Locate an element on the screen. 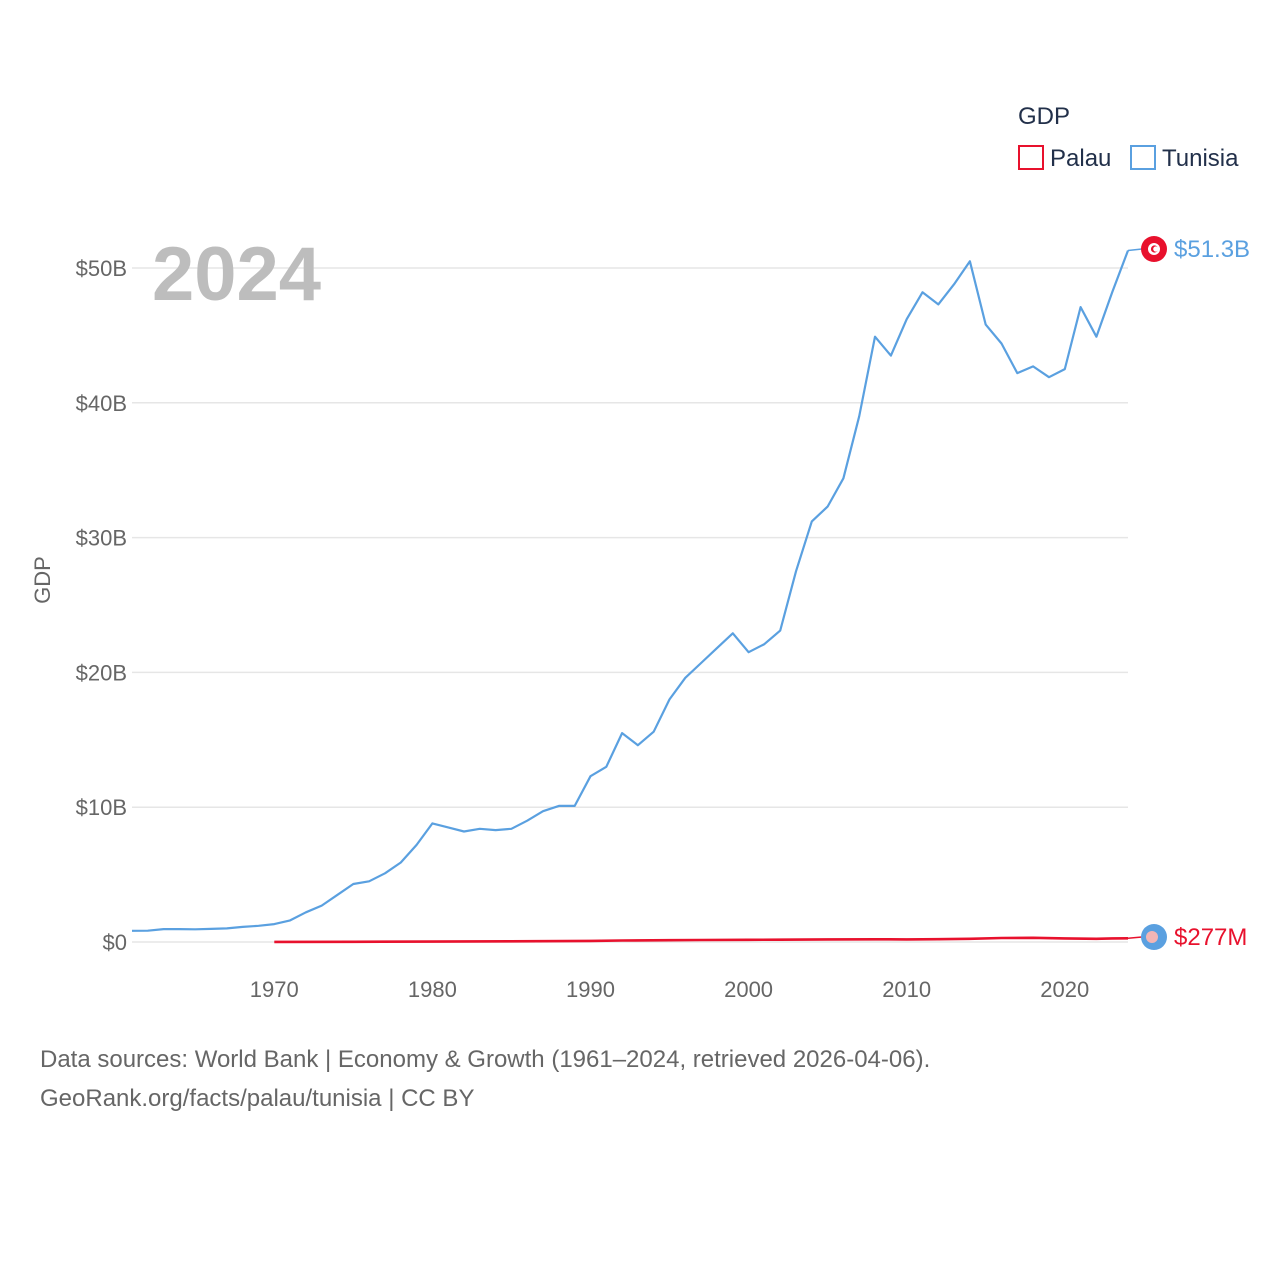  x-tick-label: 2020 is located at coordinates (1064, 989).